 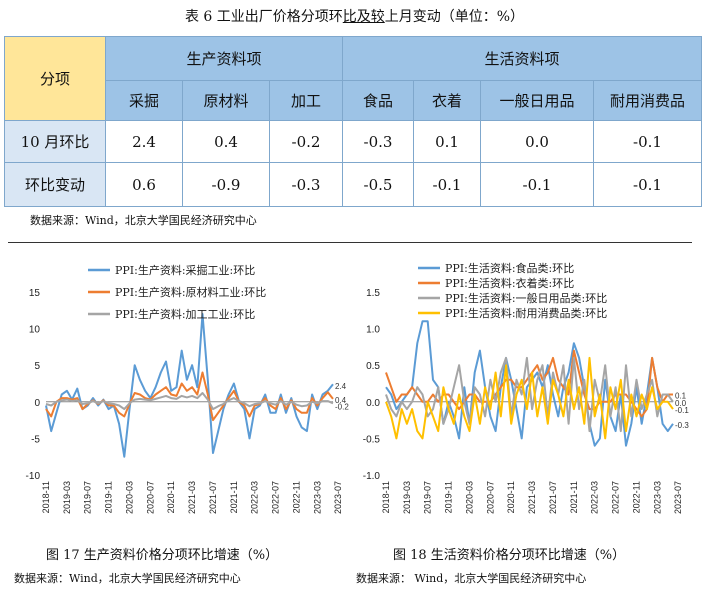 What do you see at coordinates (373, 366) in the screenshot?
I see `chart18-ytick-label: 0.5` at bounding box center [373, 366].